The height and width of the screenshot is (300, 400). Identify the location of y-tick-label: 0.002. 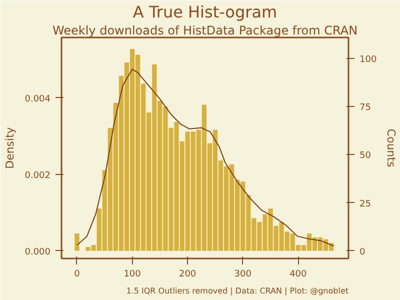
(37, 175).